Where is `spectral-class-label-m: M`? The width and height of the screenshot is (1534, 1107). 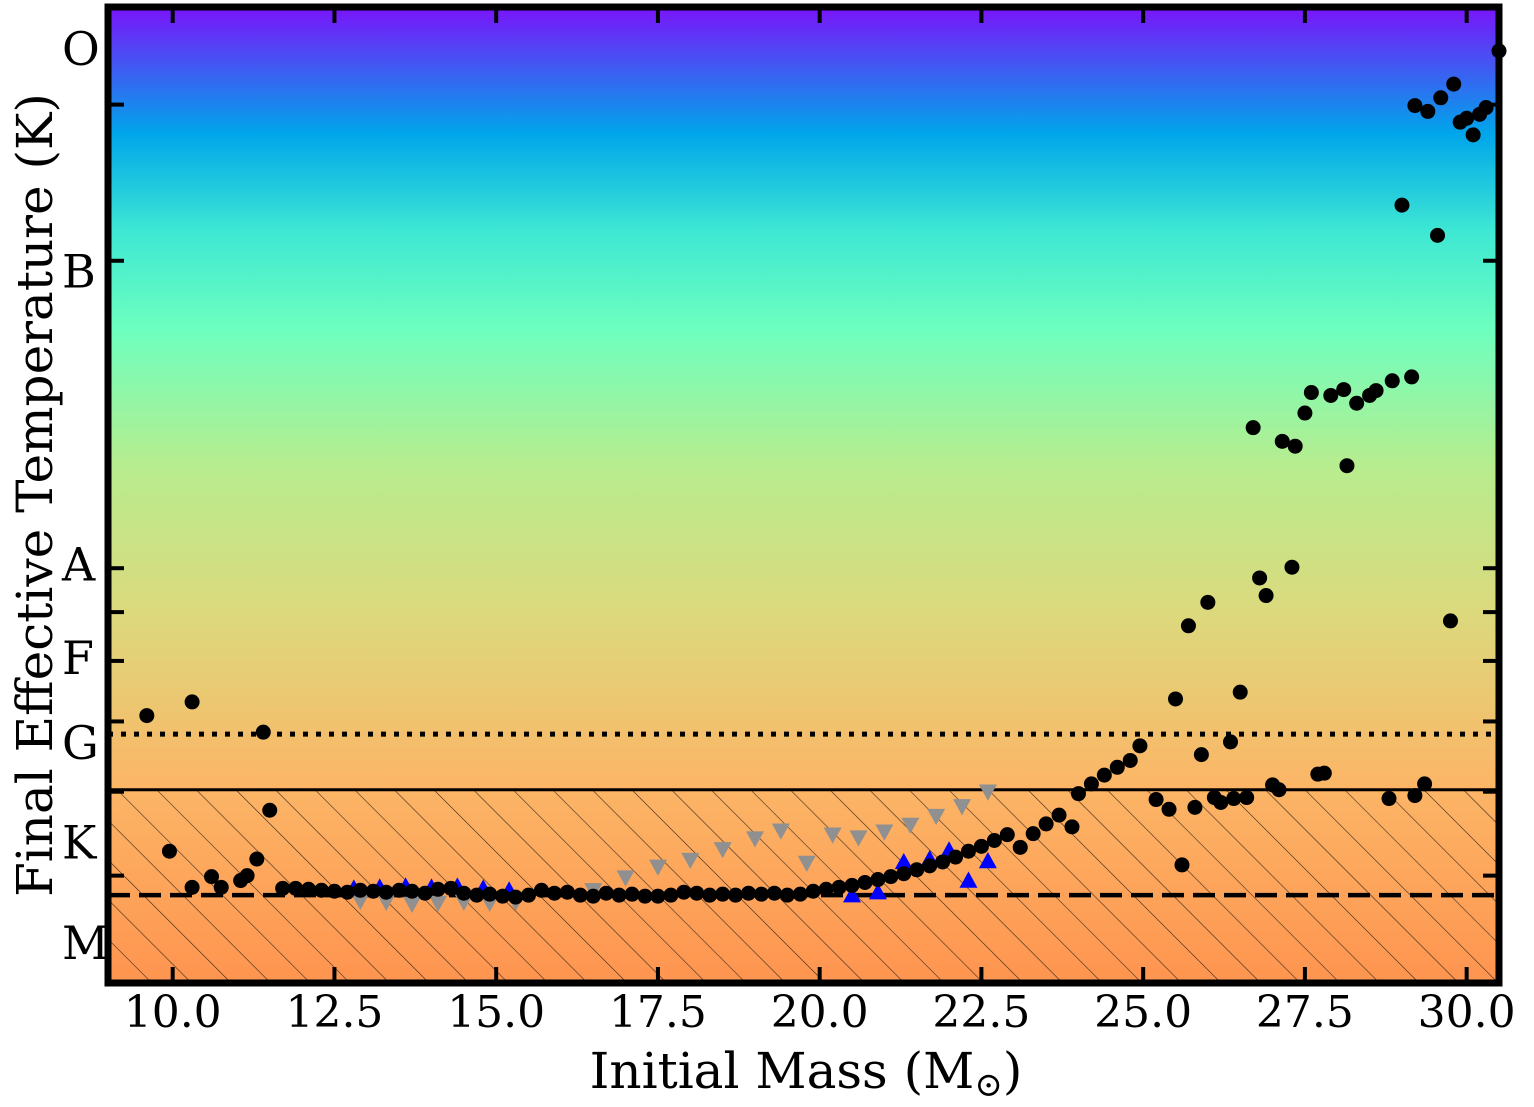
spectral-class-label-m: M is located at coordinates (85, 943).